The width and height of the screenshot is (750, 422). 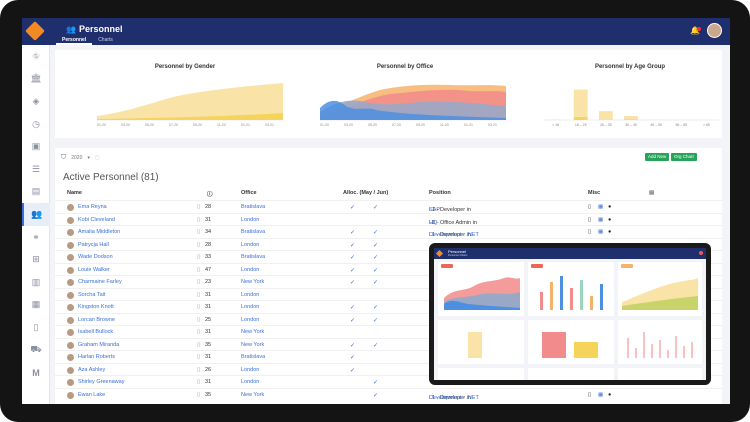 I want to click on wallet-icon: ▤, so click(x=36, y=191).